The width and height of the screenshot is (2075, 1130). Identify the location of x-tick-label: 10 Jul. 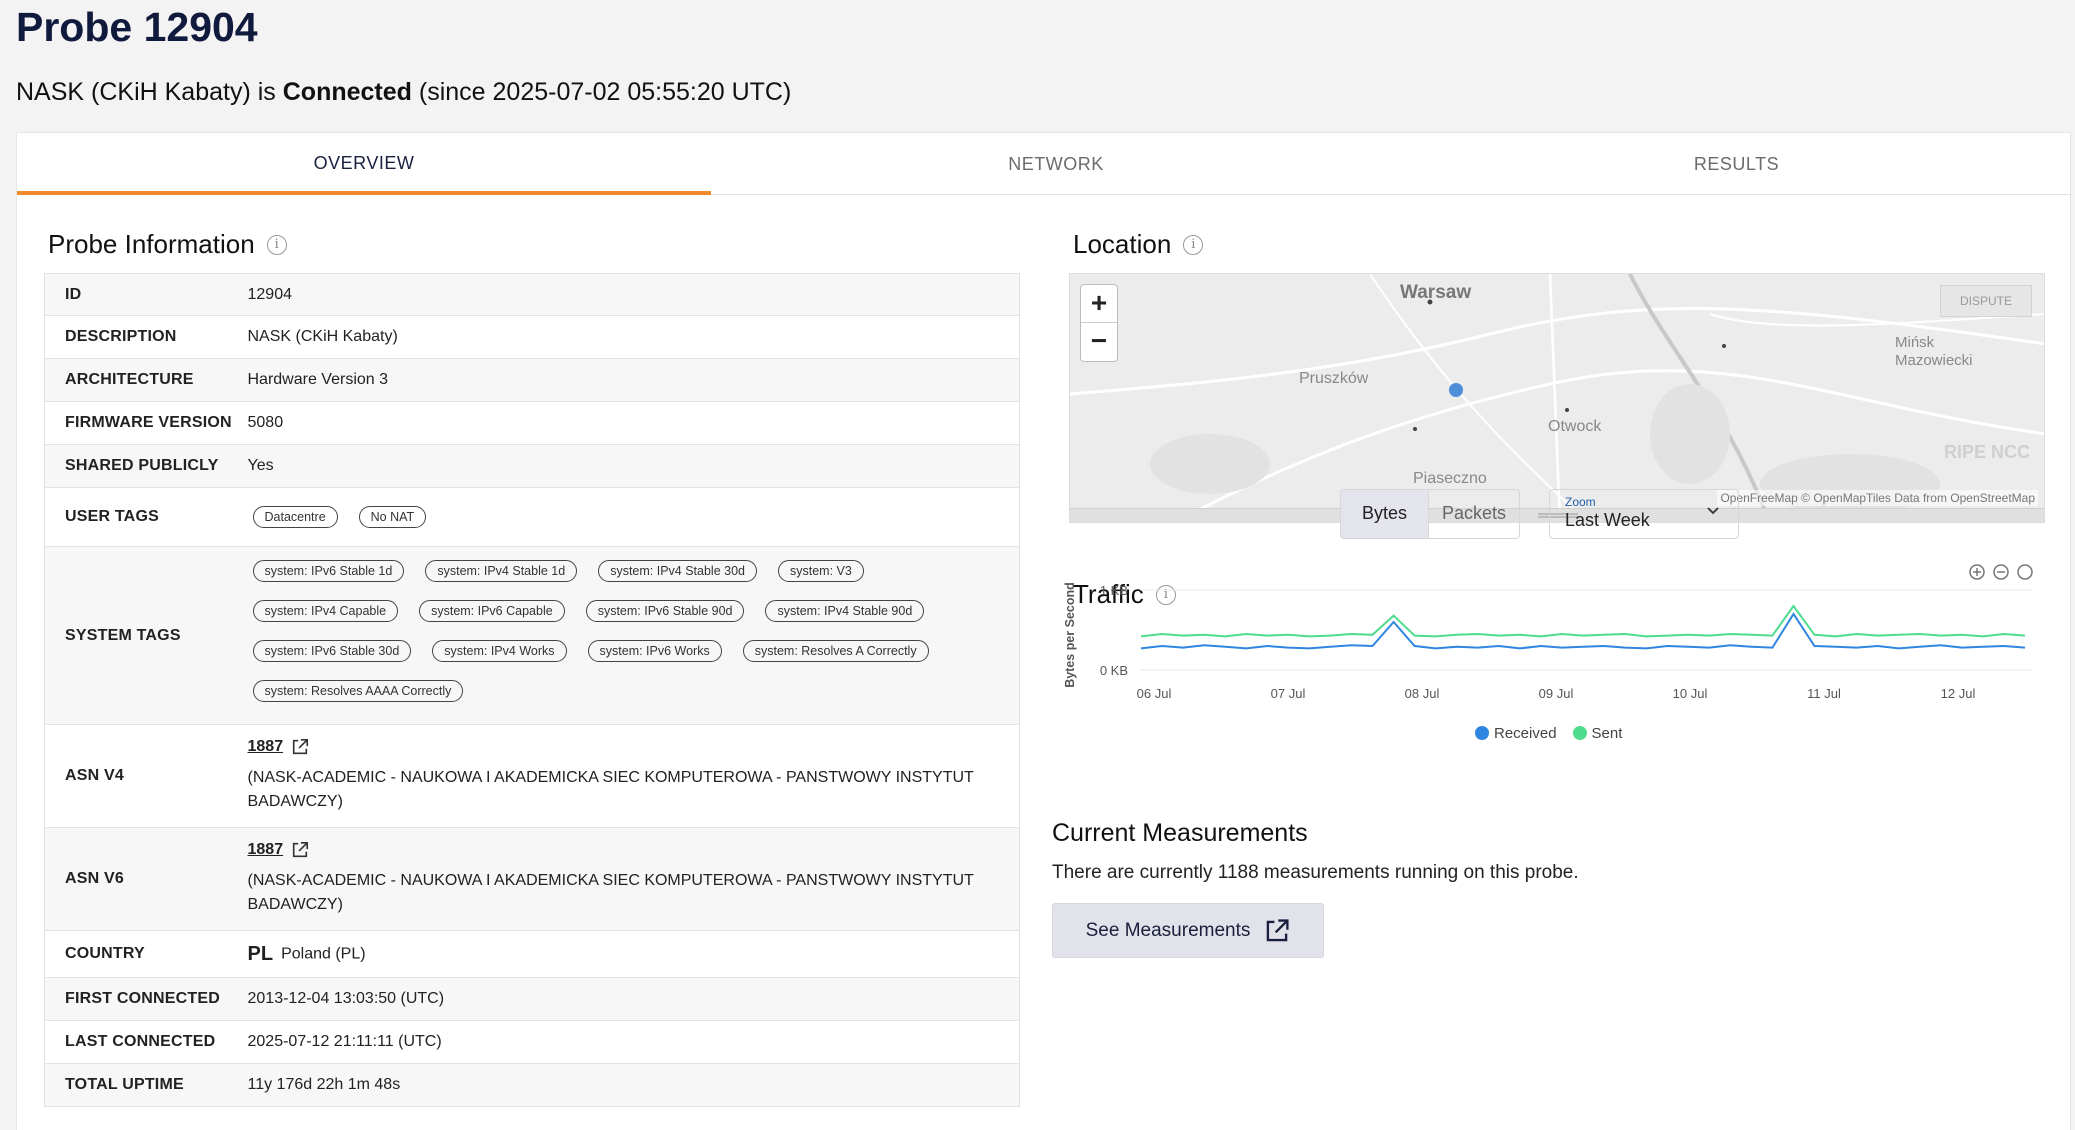
(1690, 693).